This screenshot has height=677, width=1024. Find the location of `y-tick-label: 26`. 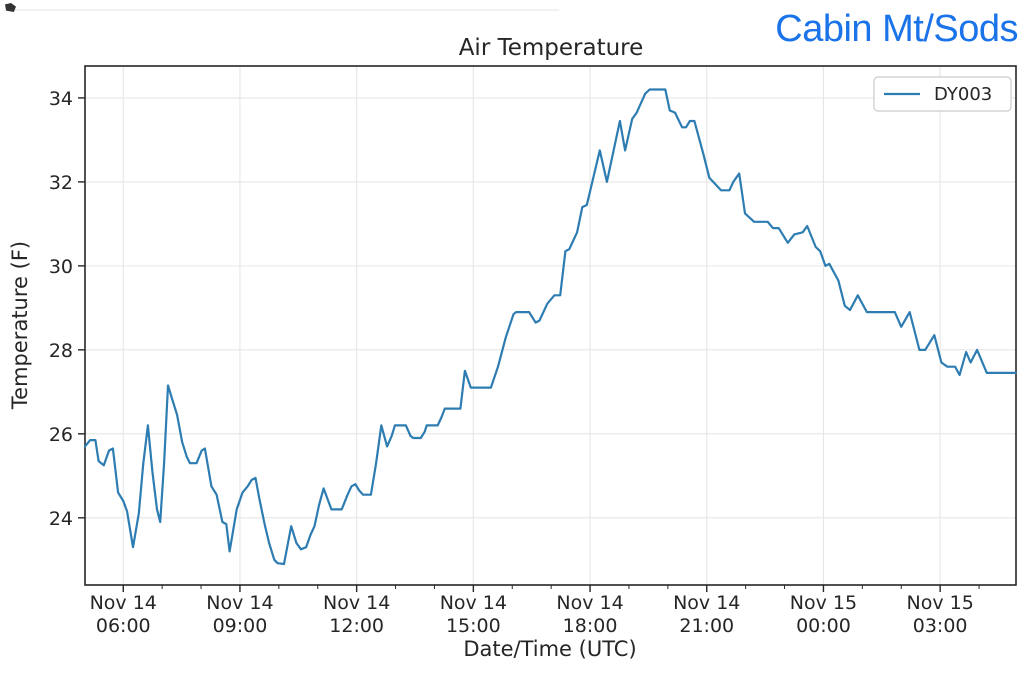

y-tick-label: 26 is located at coordinates (61, 435).